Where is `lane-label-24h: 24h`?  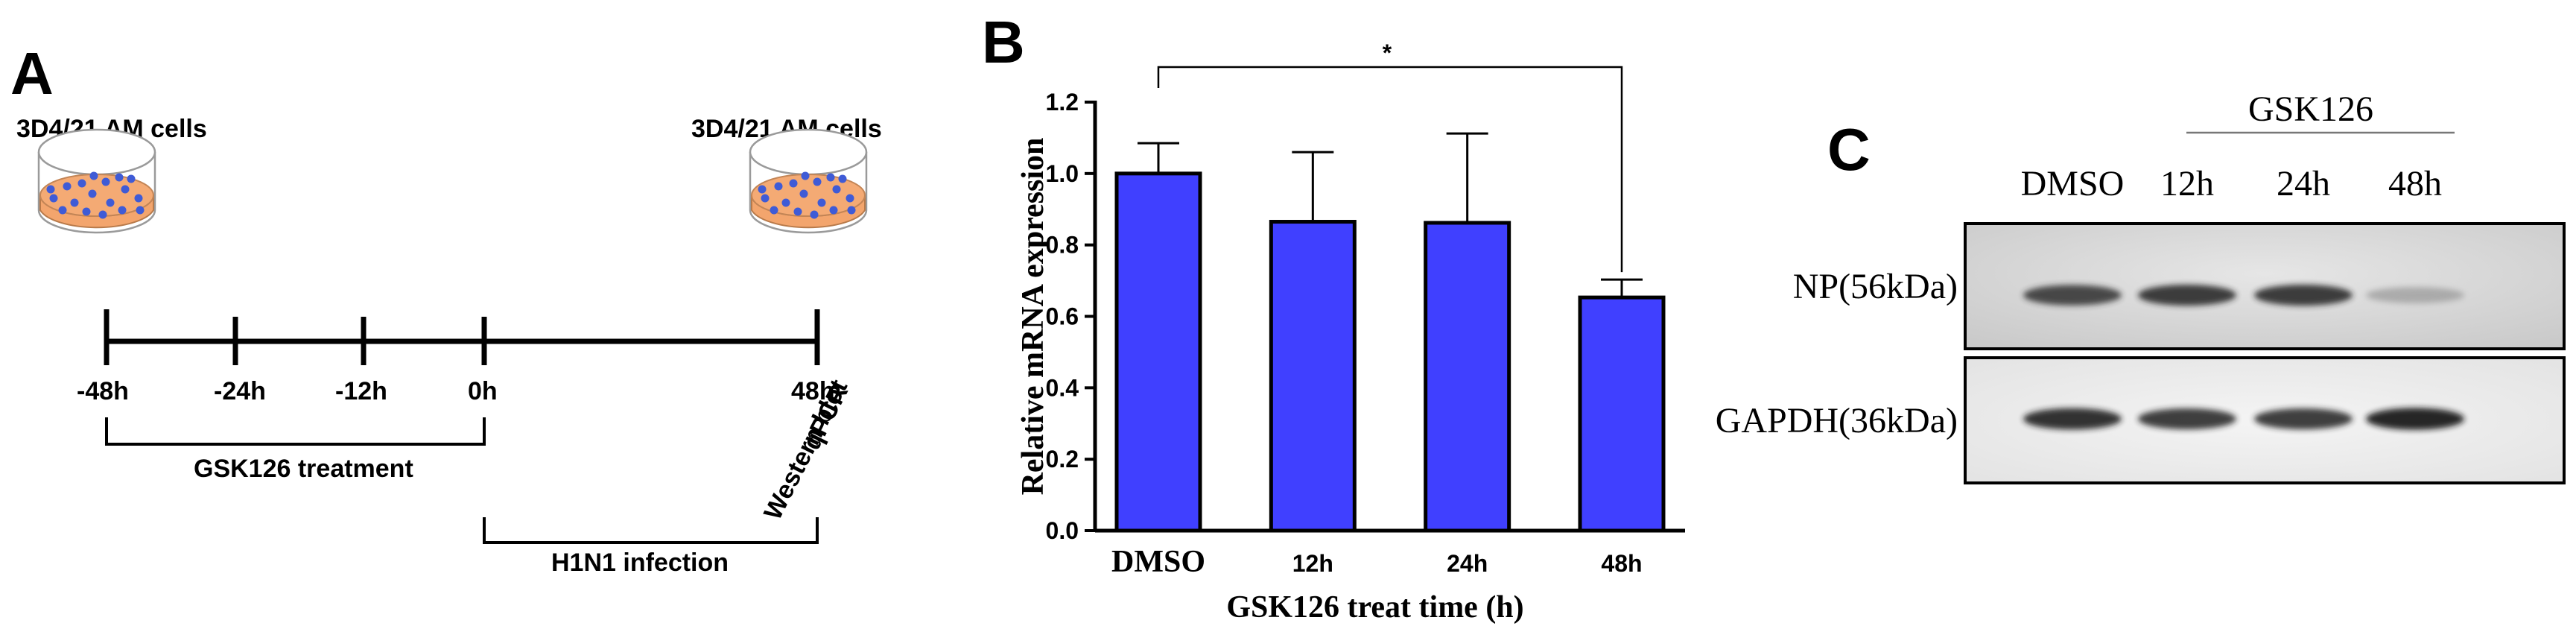
lane-label-24h: 24h is located at coordinates (2303, 183).